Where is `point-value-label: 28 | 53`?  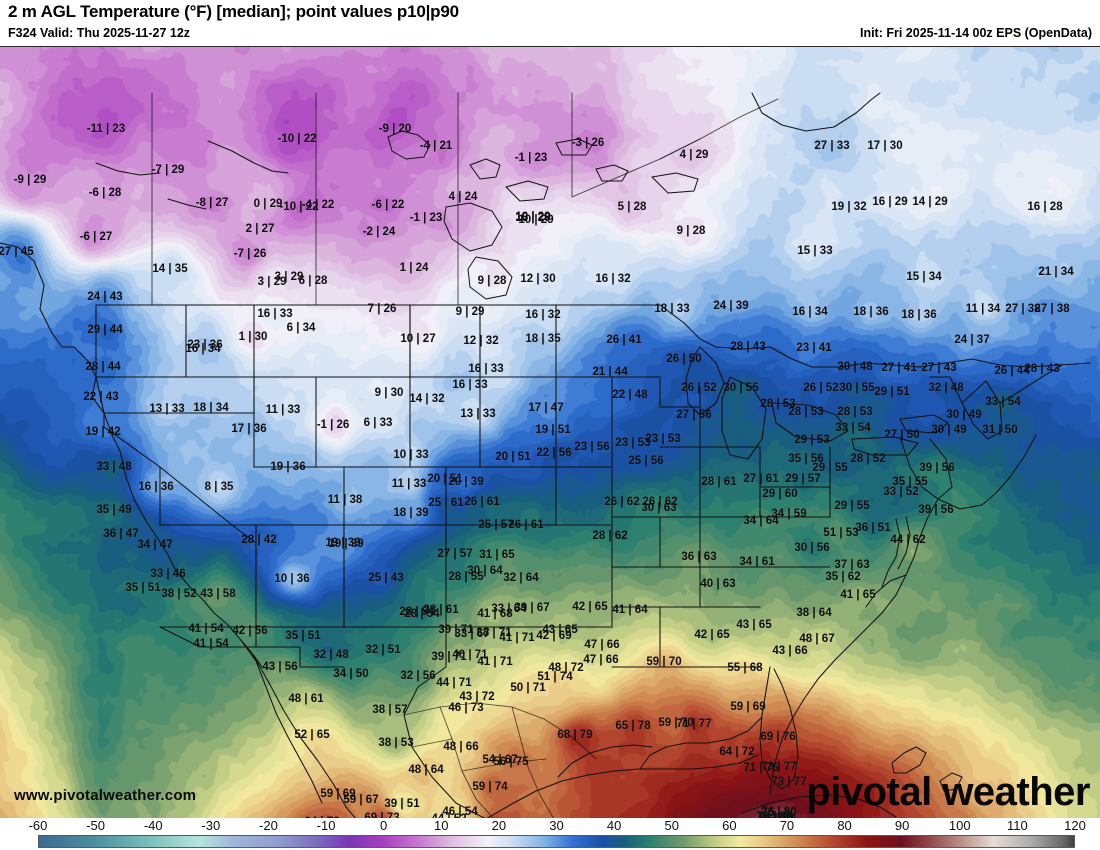 point-value-label: 28 | 53 is located at coordinates (806, 412).